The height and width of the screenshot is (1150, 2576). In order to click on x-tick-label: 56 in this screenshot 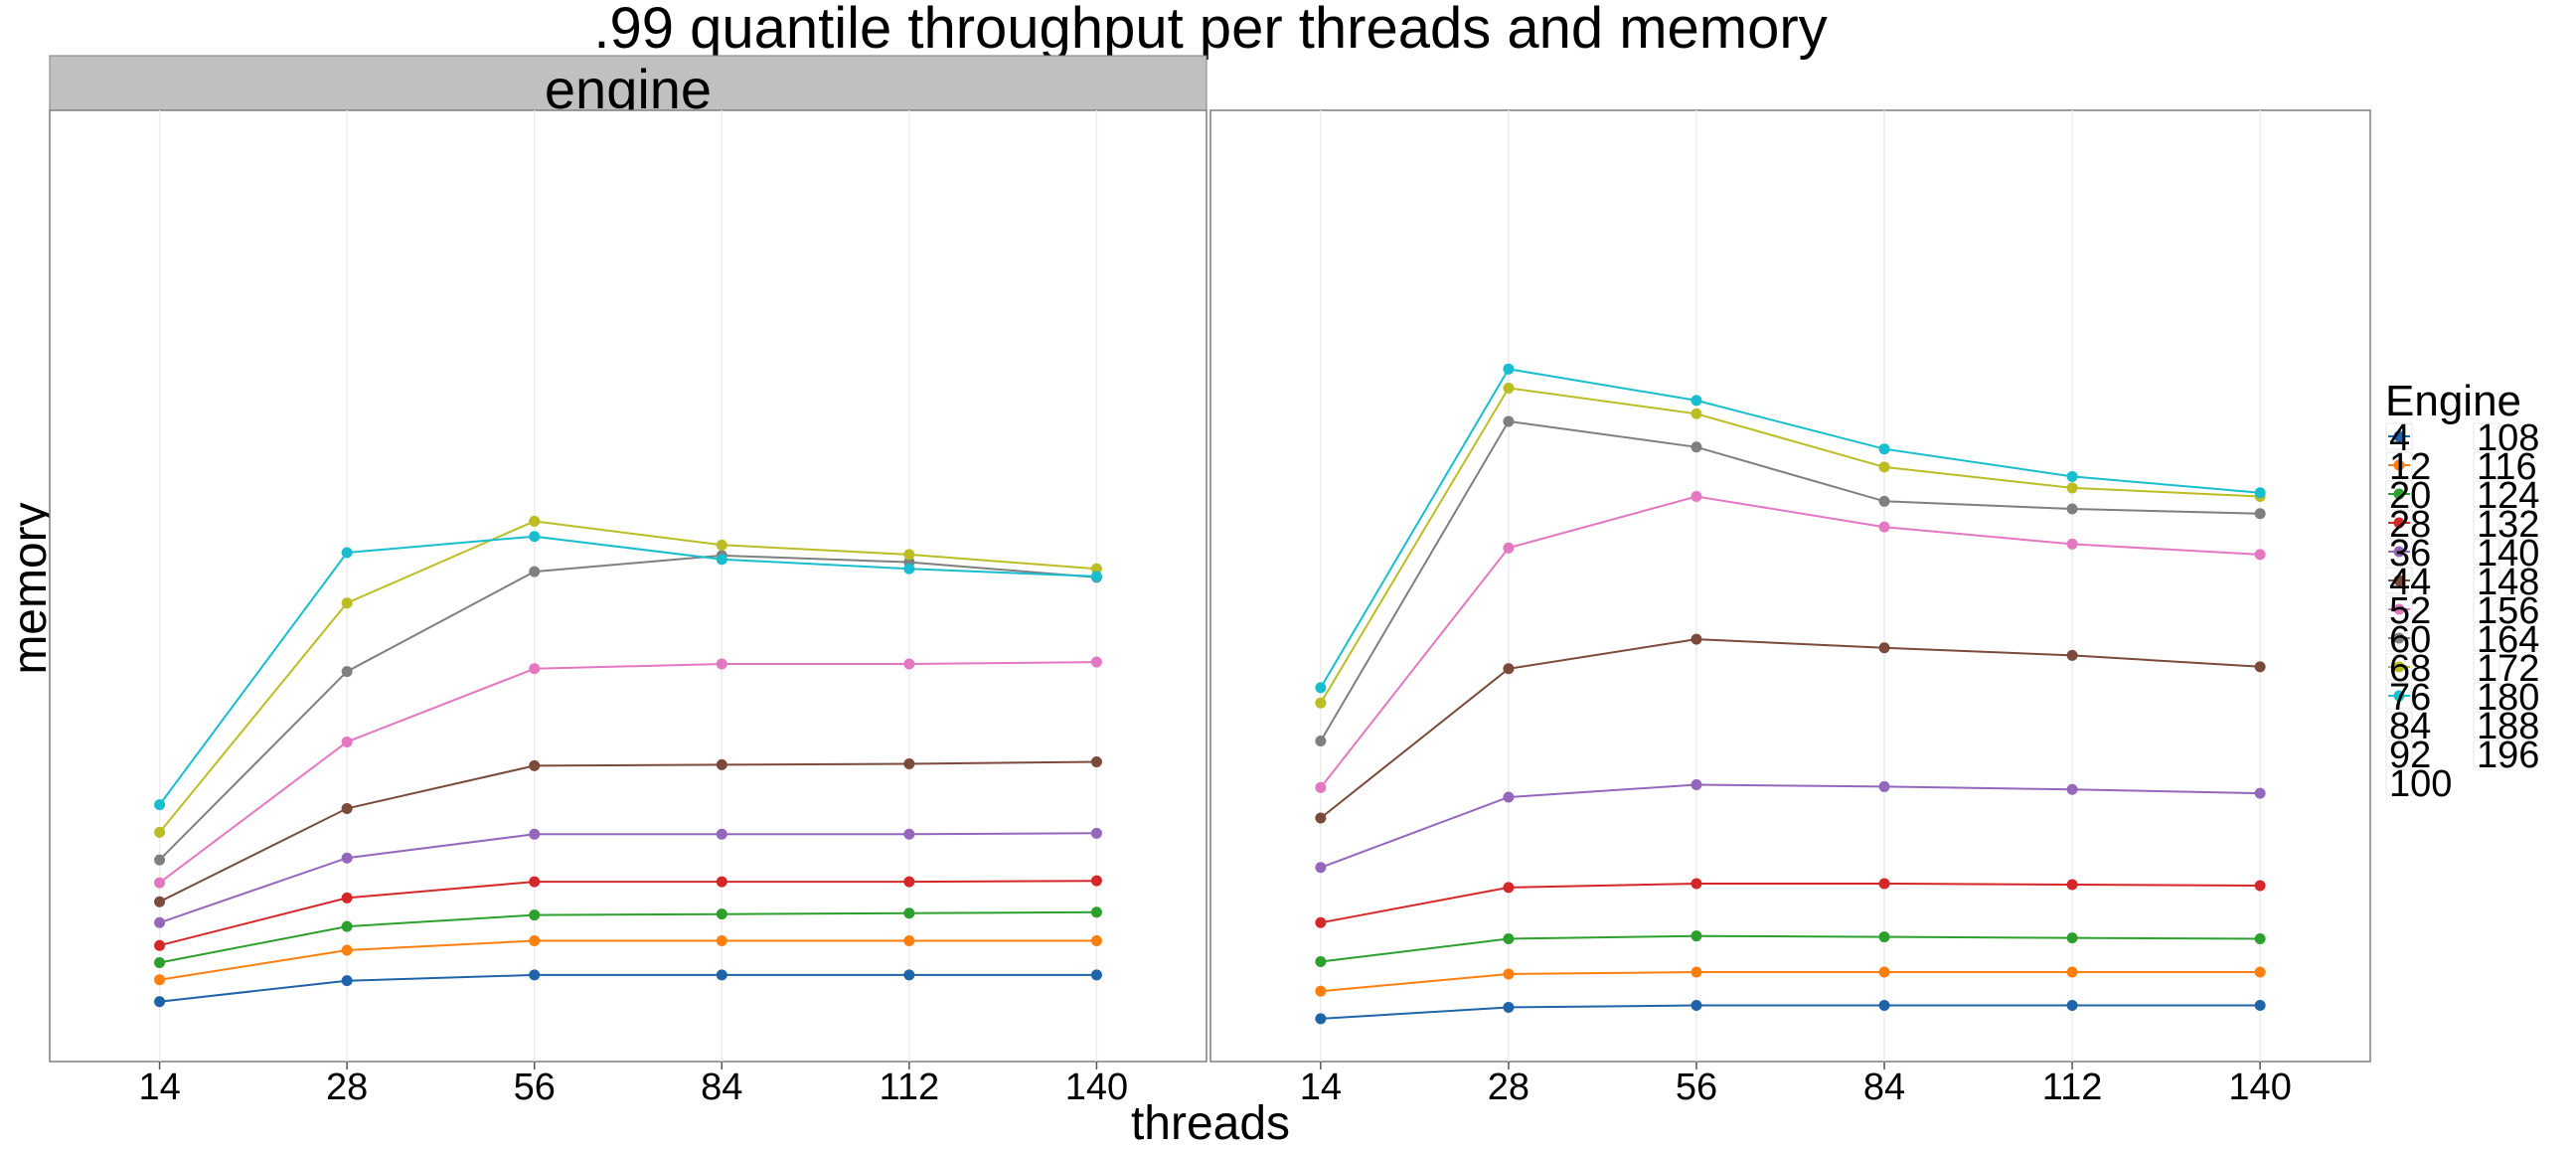, I will do `click(1696, 1087)`.